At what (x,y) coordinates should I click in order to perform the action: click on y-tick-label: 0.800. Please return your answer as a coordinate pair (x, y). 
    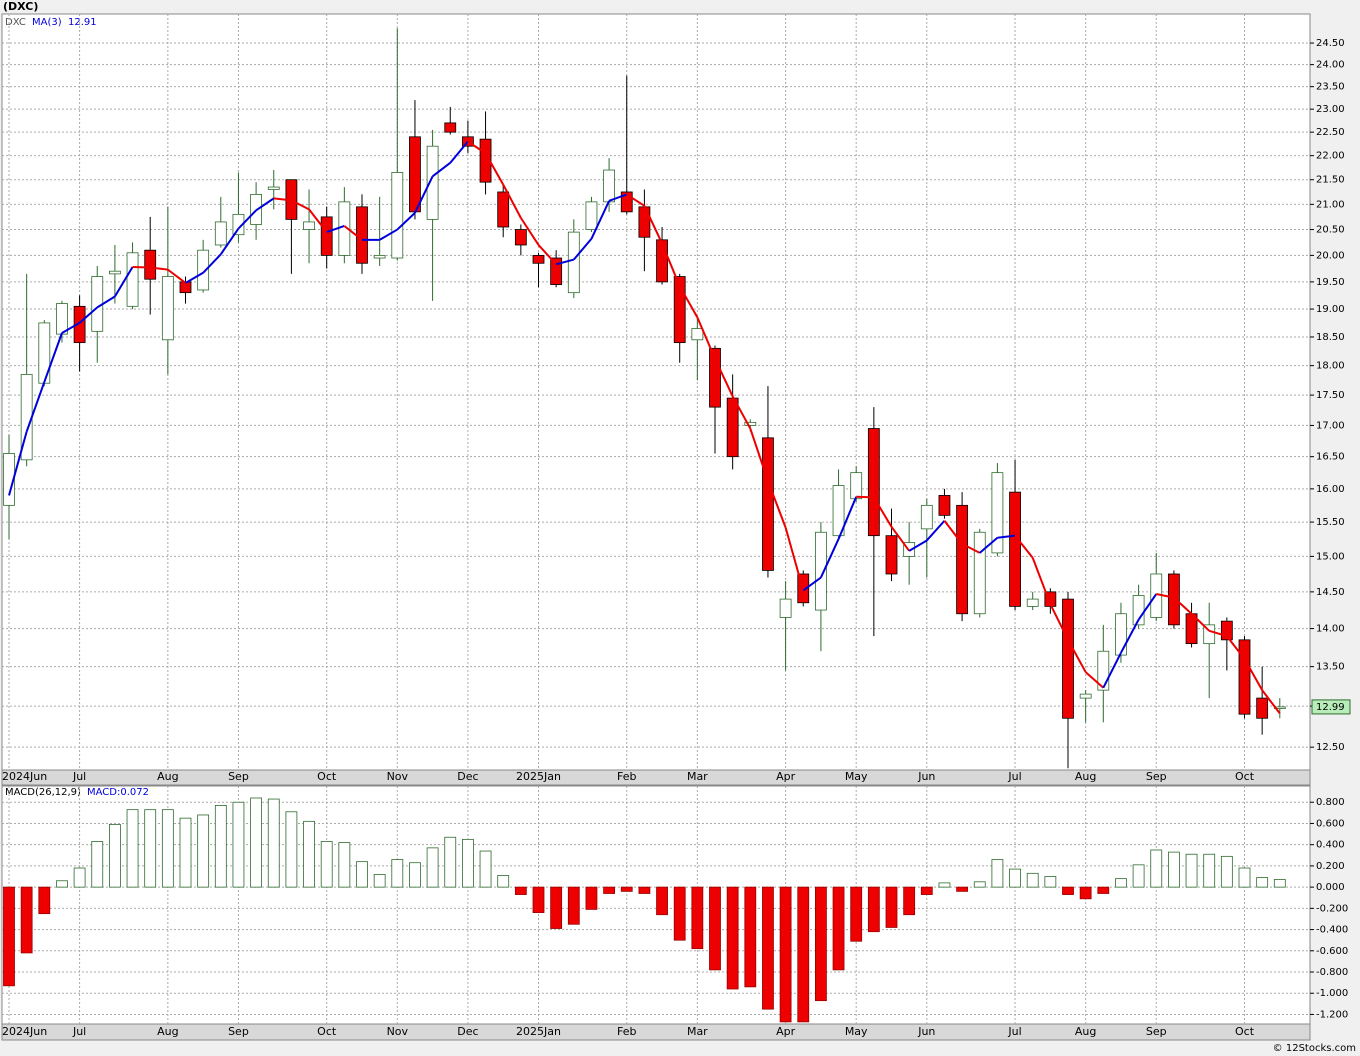
    Looking at the image, I should click on (1330, 802).